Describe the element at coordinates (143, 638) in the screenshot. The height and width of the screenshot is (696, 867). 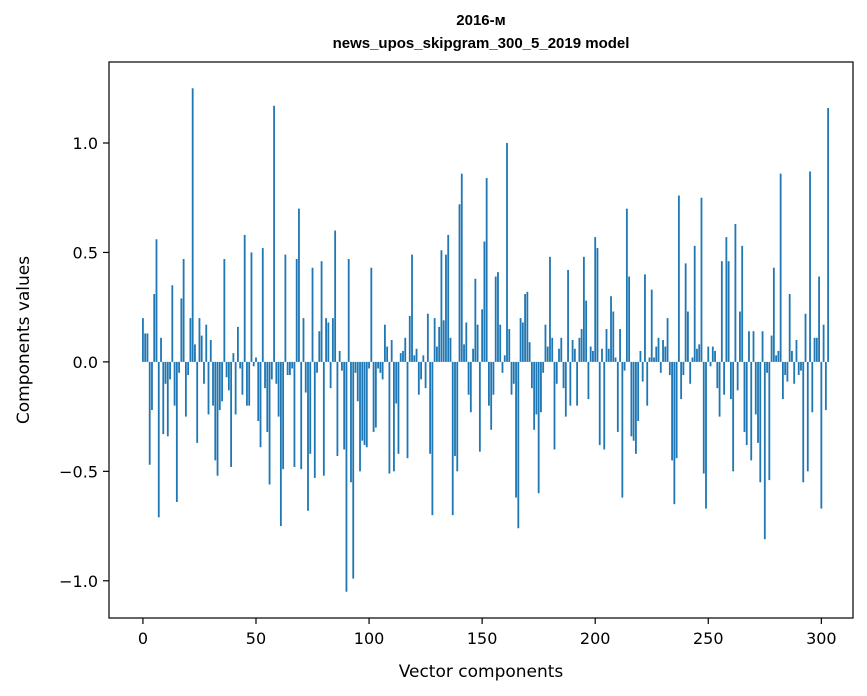
I see `x-tick-label: 0` at that location.